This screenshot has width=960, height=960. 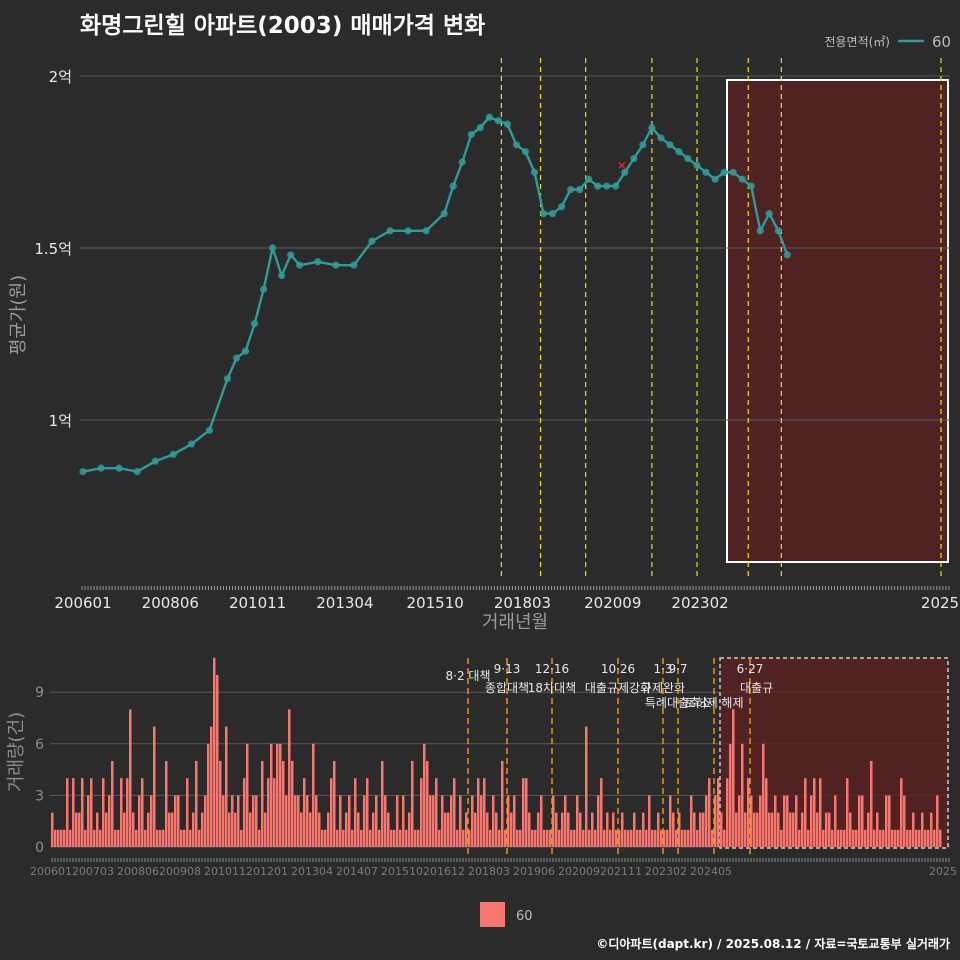 I want to click on x-tick-label: 2025, so click(x=940, y=603).